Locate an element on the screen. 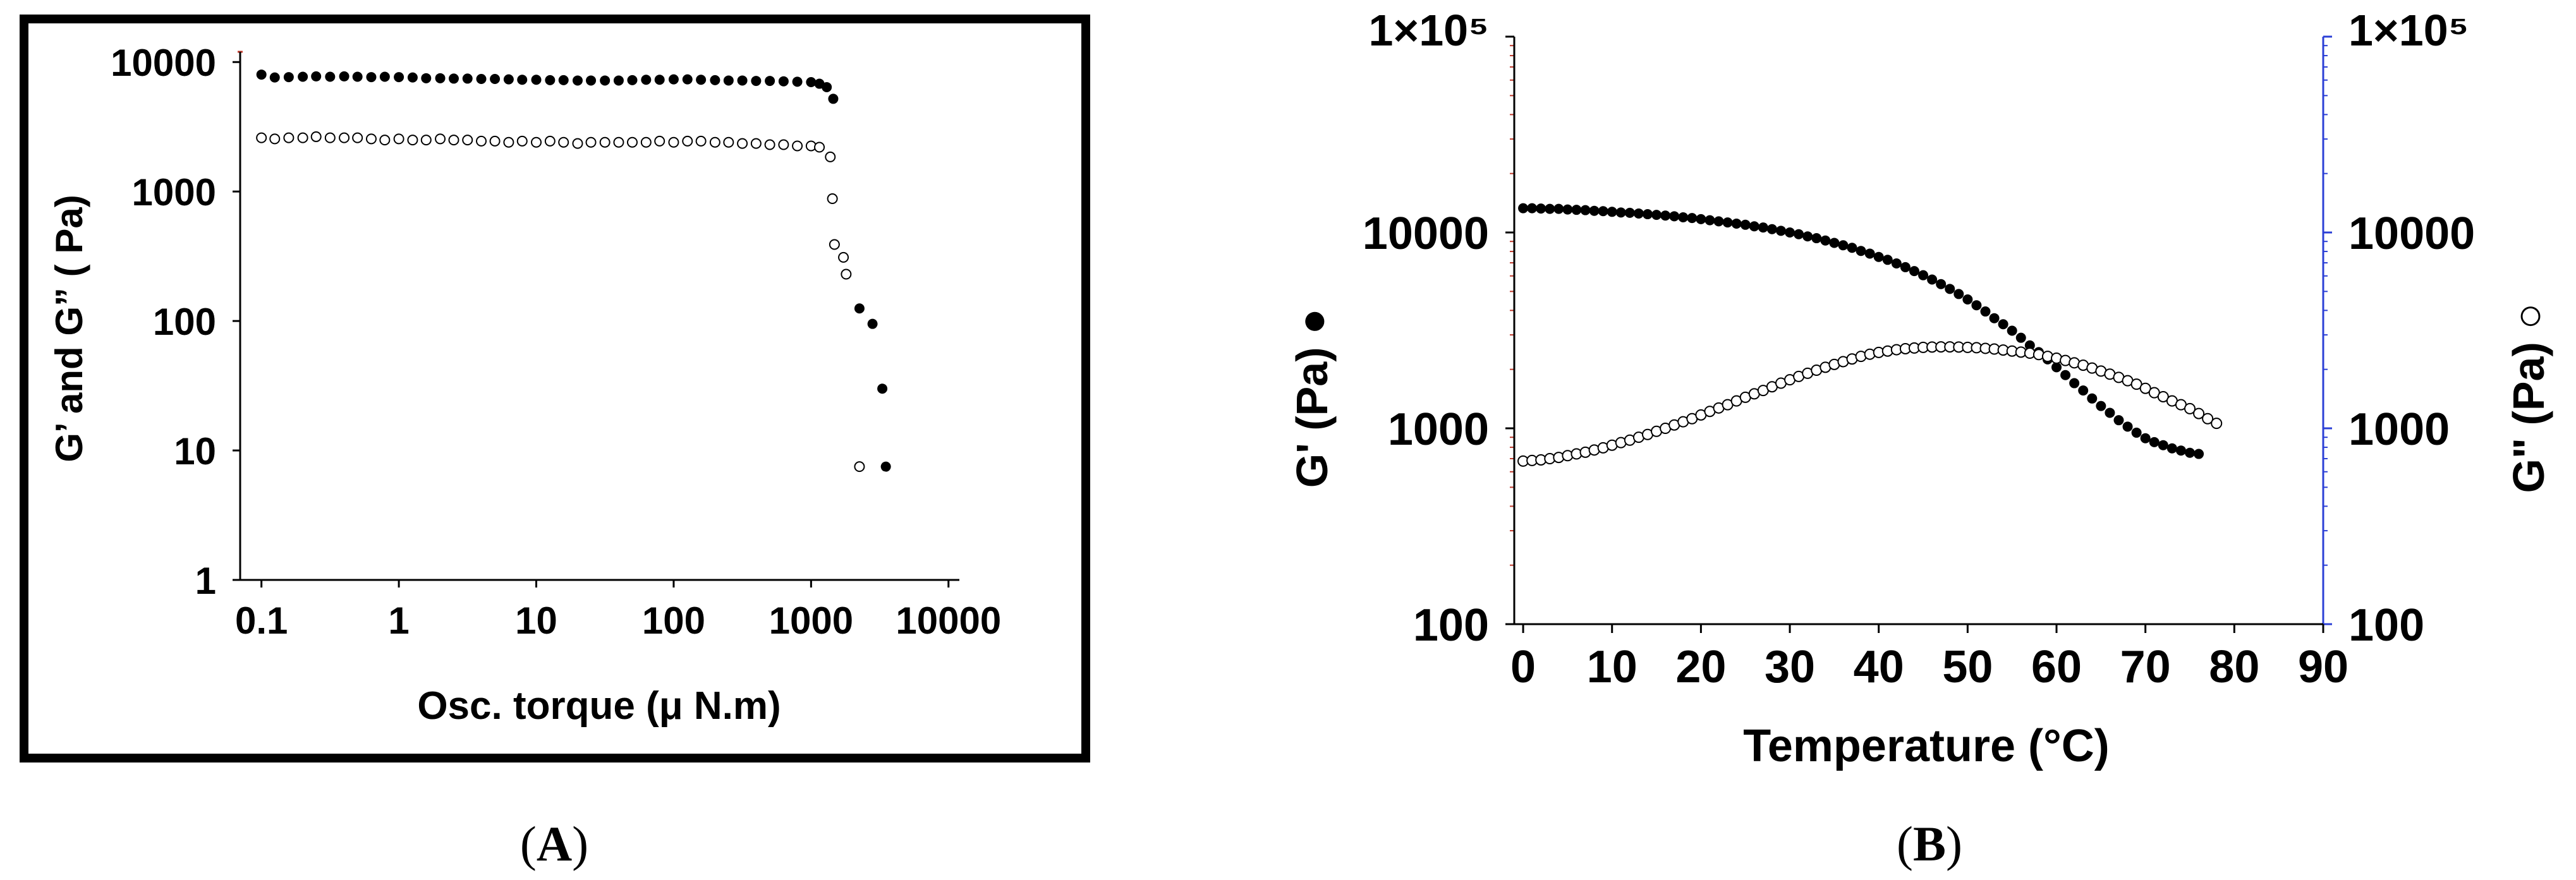  panel-a-x-tick-label: 1000 is located at coordinates (811, 621).